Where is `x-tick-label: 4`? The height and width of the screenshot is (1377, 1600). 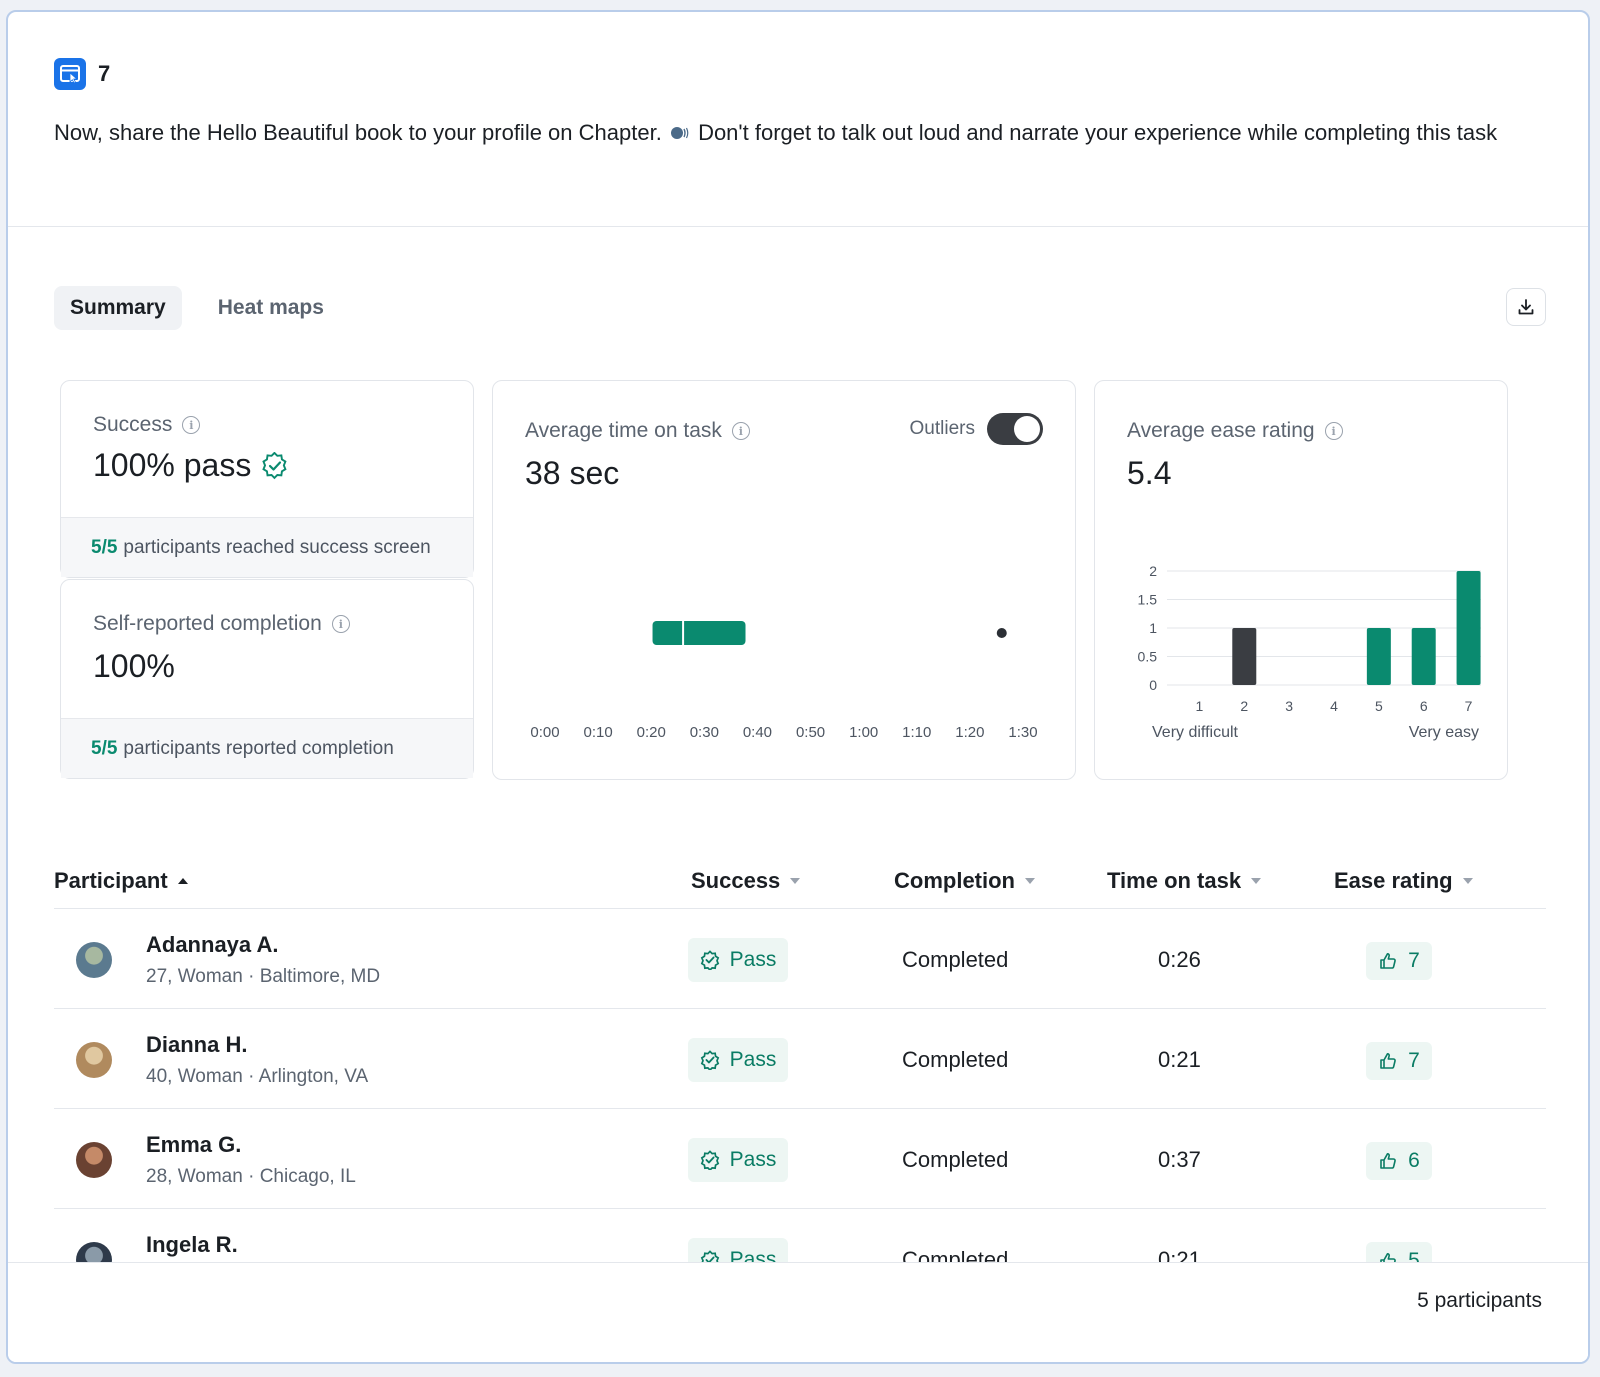
x-tick-label: 4 is located at coordinates (1334, 706).